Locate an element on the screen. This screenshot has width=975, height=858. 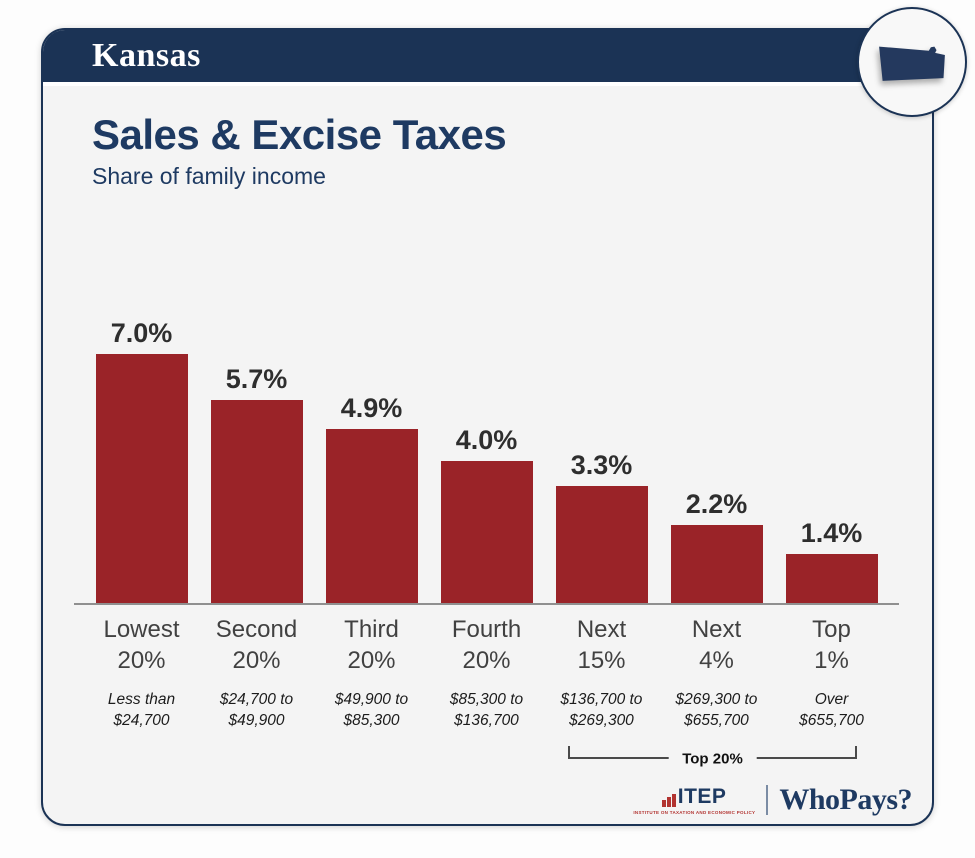
plot-cell: 5.7% is located at coordinates (256, 456).